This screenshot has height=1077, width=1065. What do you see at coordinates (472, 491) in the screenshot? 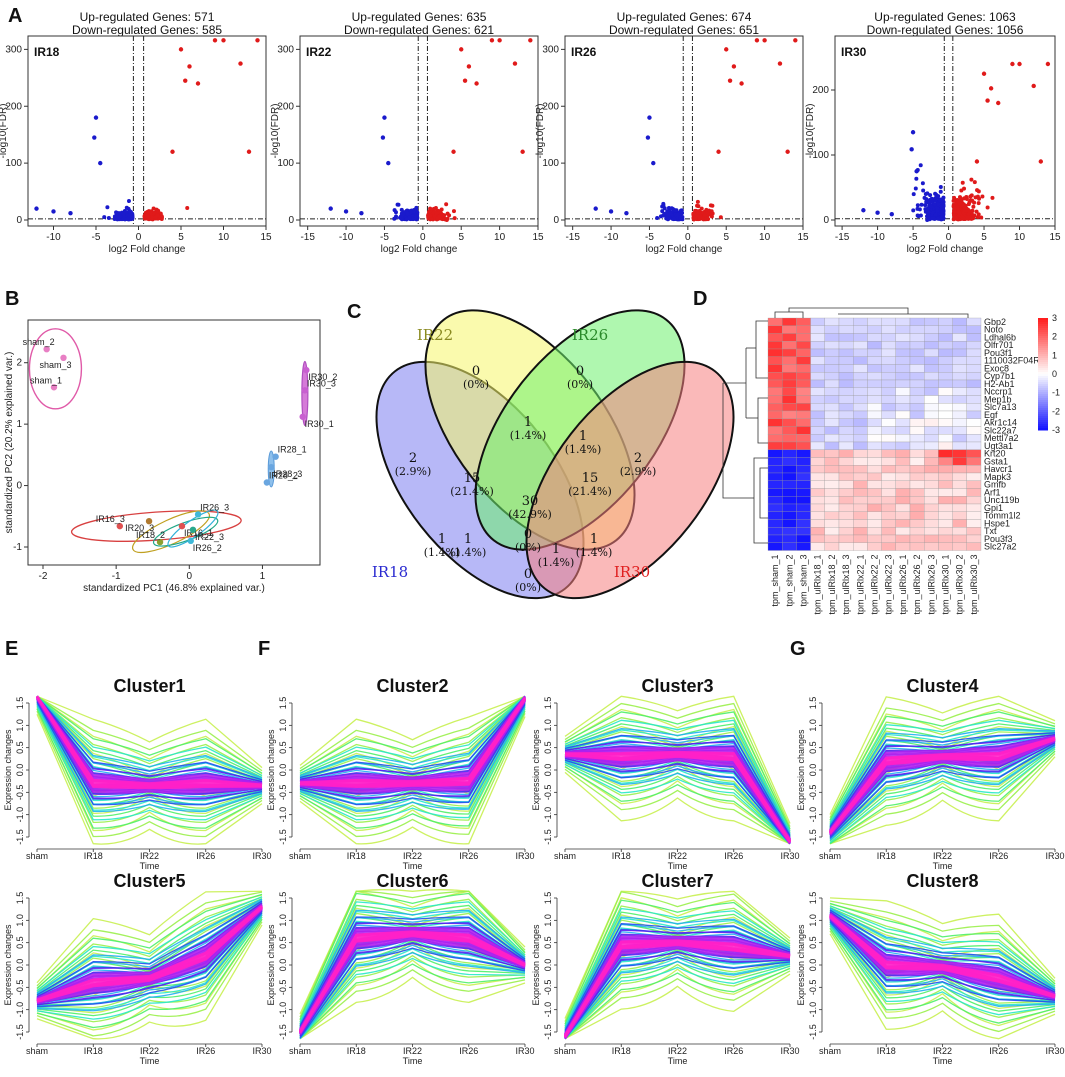
I see `venn-region-percent: (21.4%)` at bounding box center [472, 491].